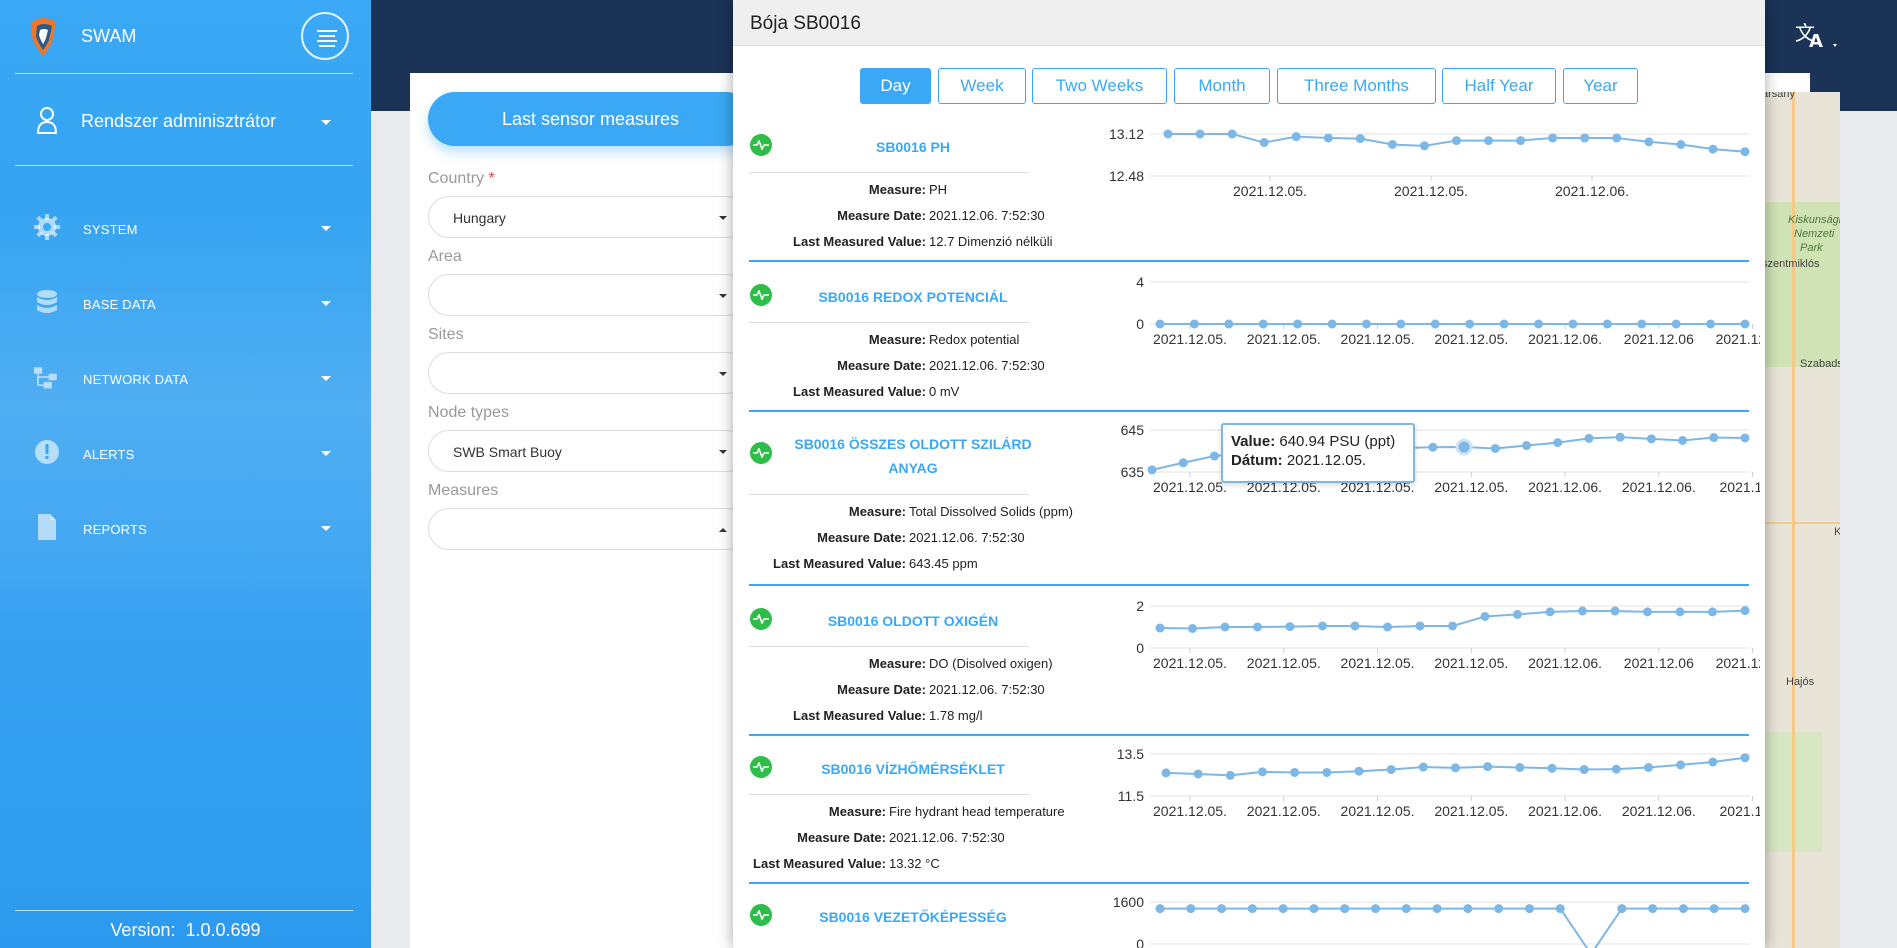 The image size is (1897, 948). Describe the element at coordinates (185, 228) in the screenshot. I see `sidebar-item-system: SYSTEM` at that location.